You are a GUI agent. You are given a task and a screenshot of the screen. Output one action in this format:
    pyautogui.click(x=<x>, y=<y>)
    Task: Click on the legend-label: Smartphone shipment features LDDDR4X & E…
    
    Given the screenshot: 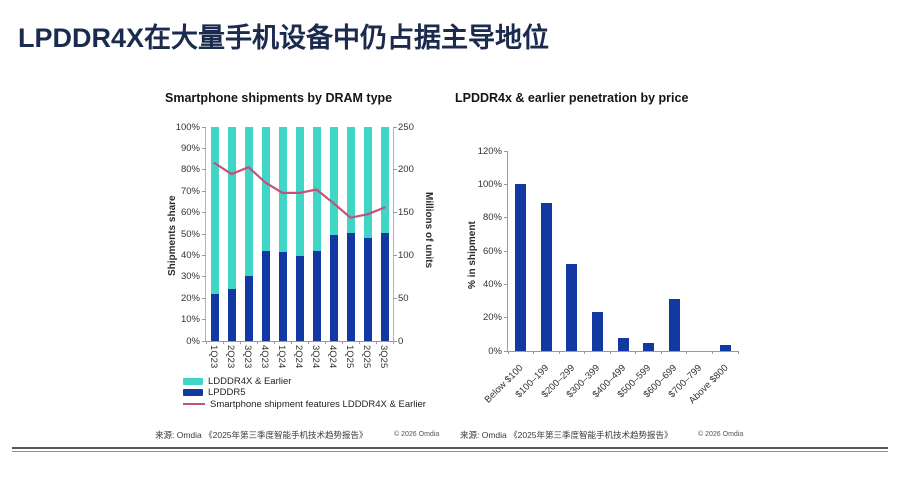 What is the action you would take?
    pyautogui.click(x=318, y=404)
    